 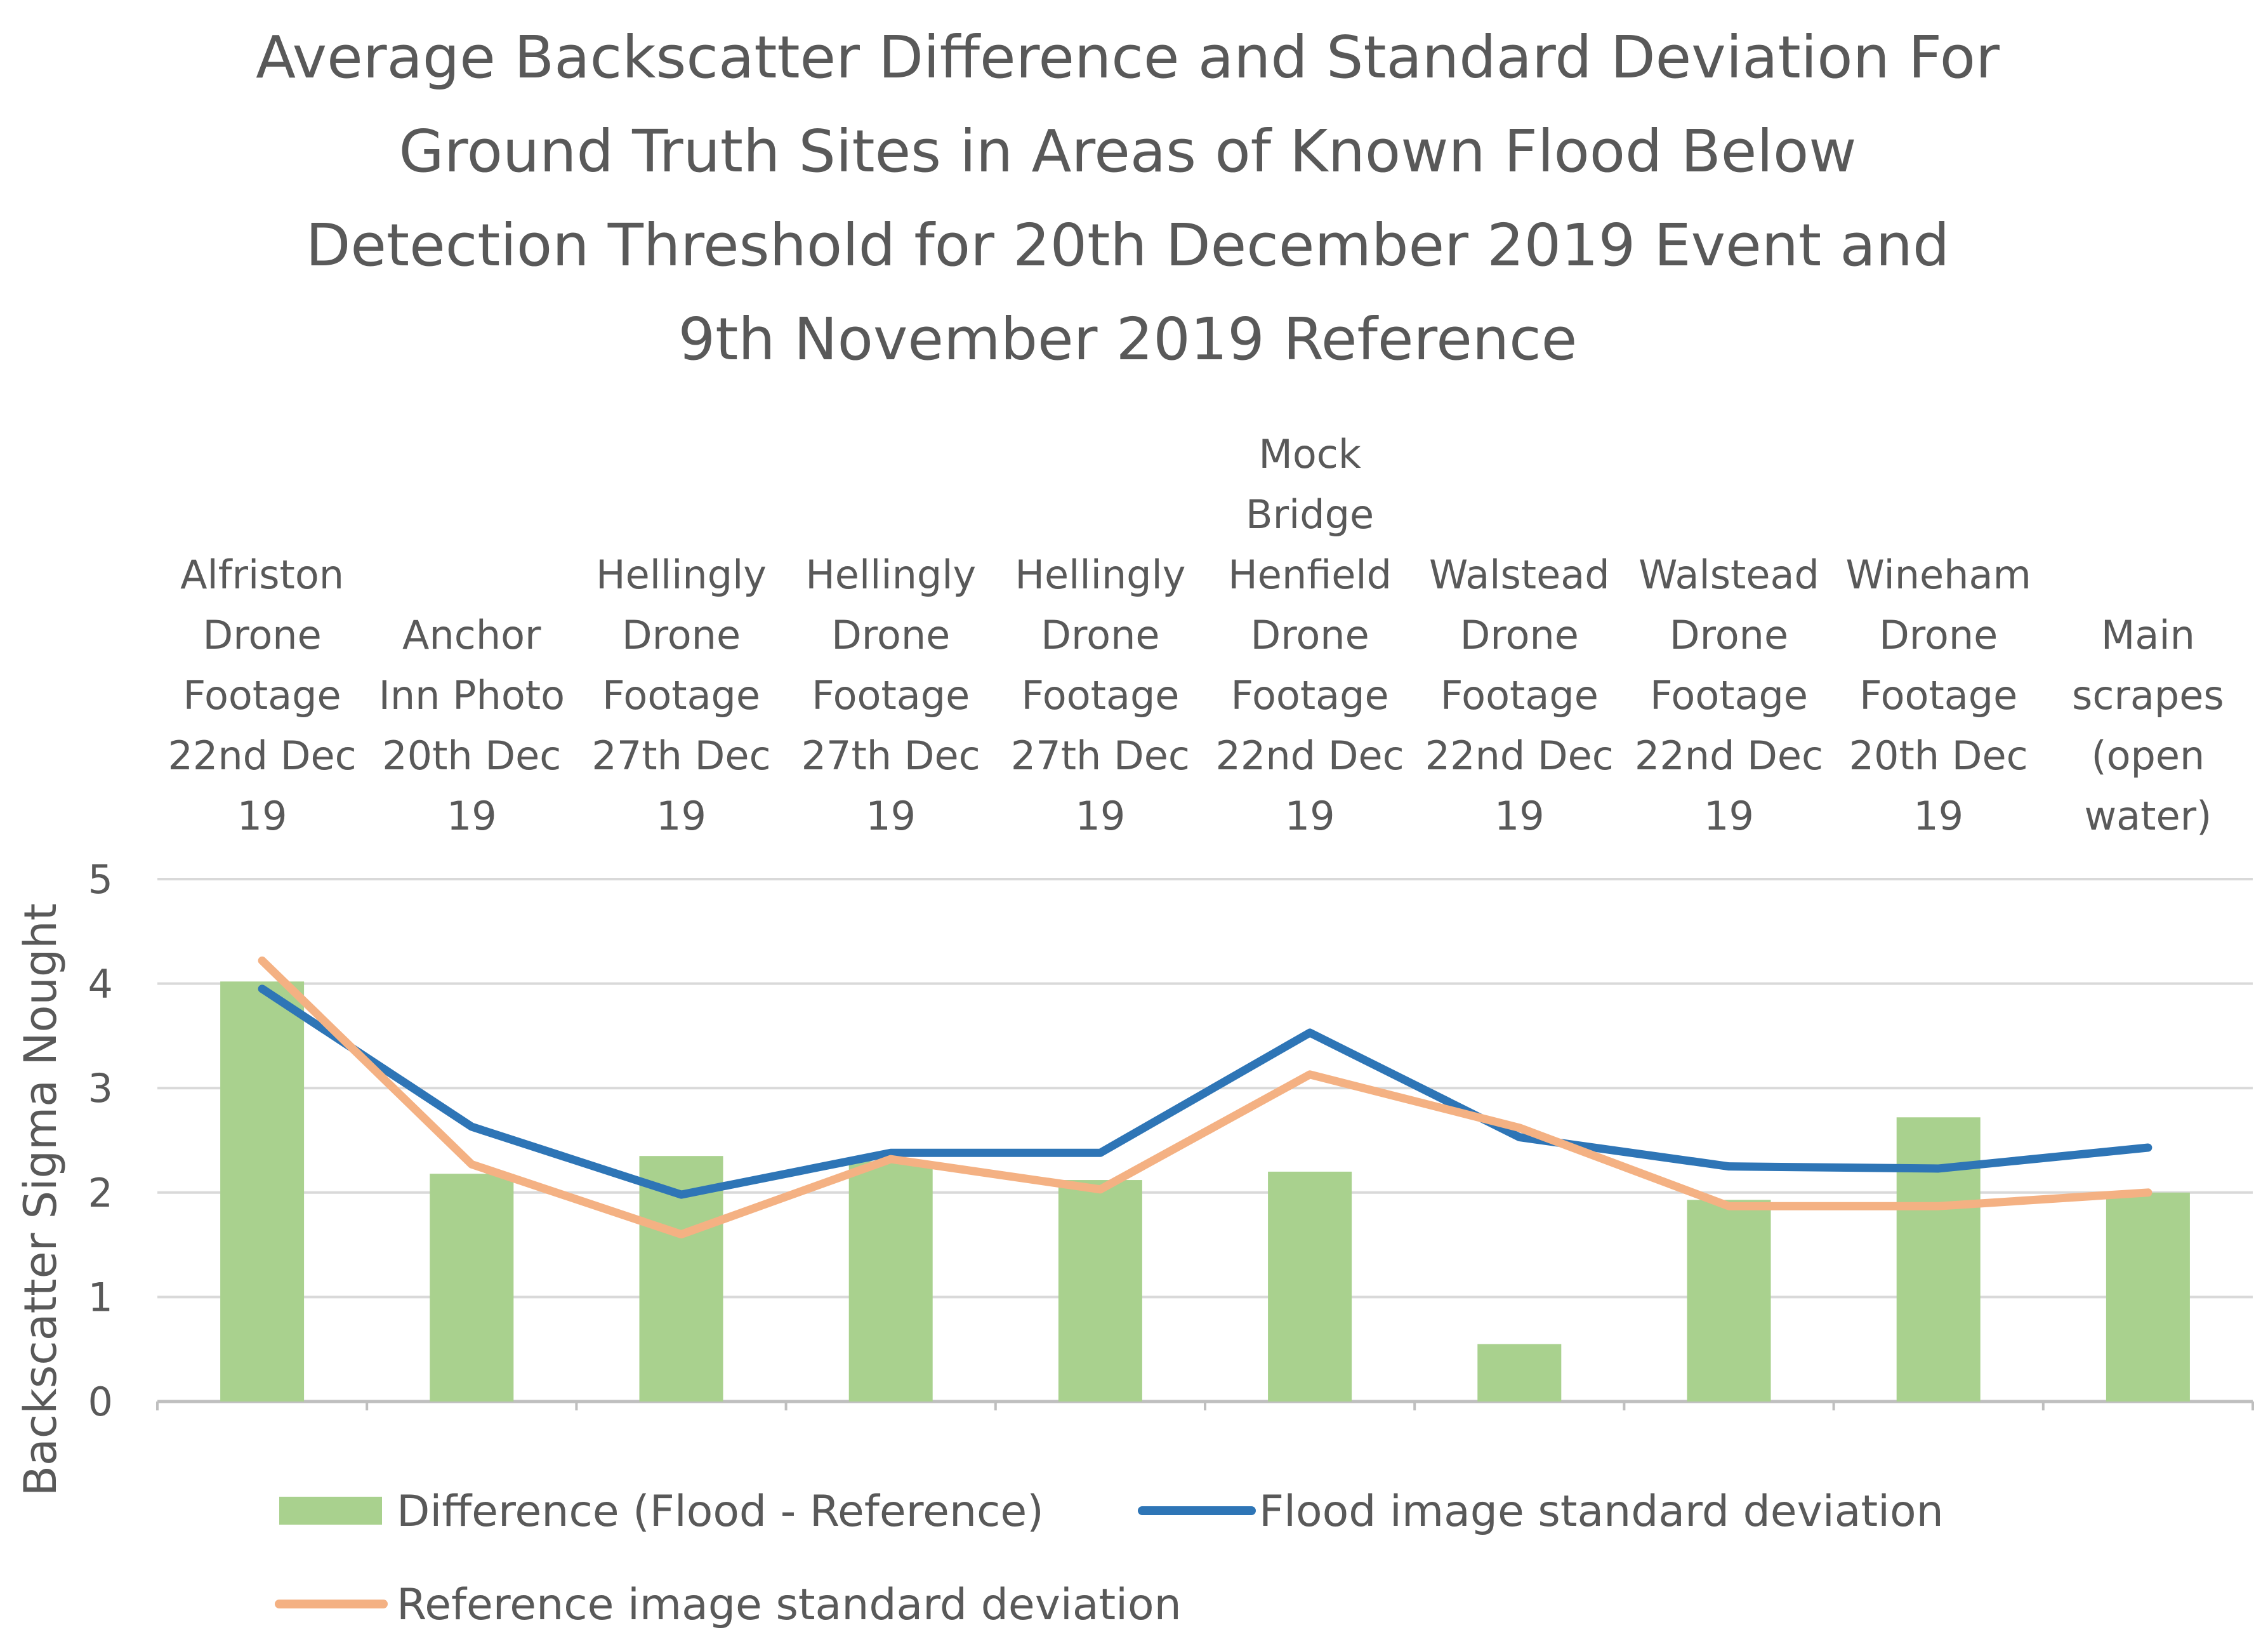 What do you see at coordinates (1309, 454) in the screenshot?
I see `category-label-line: Mock` at bounding box center [1309, 454].